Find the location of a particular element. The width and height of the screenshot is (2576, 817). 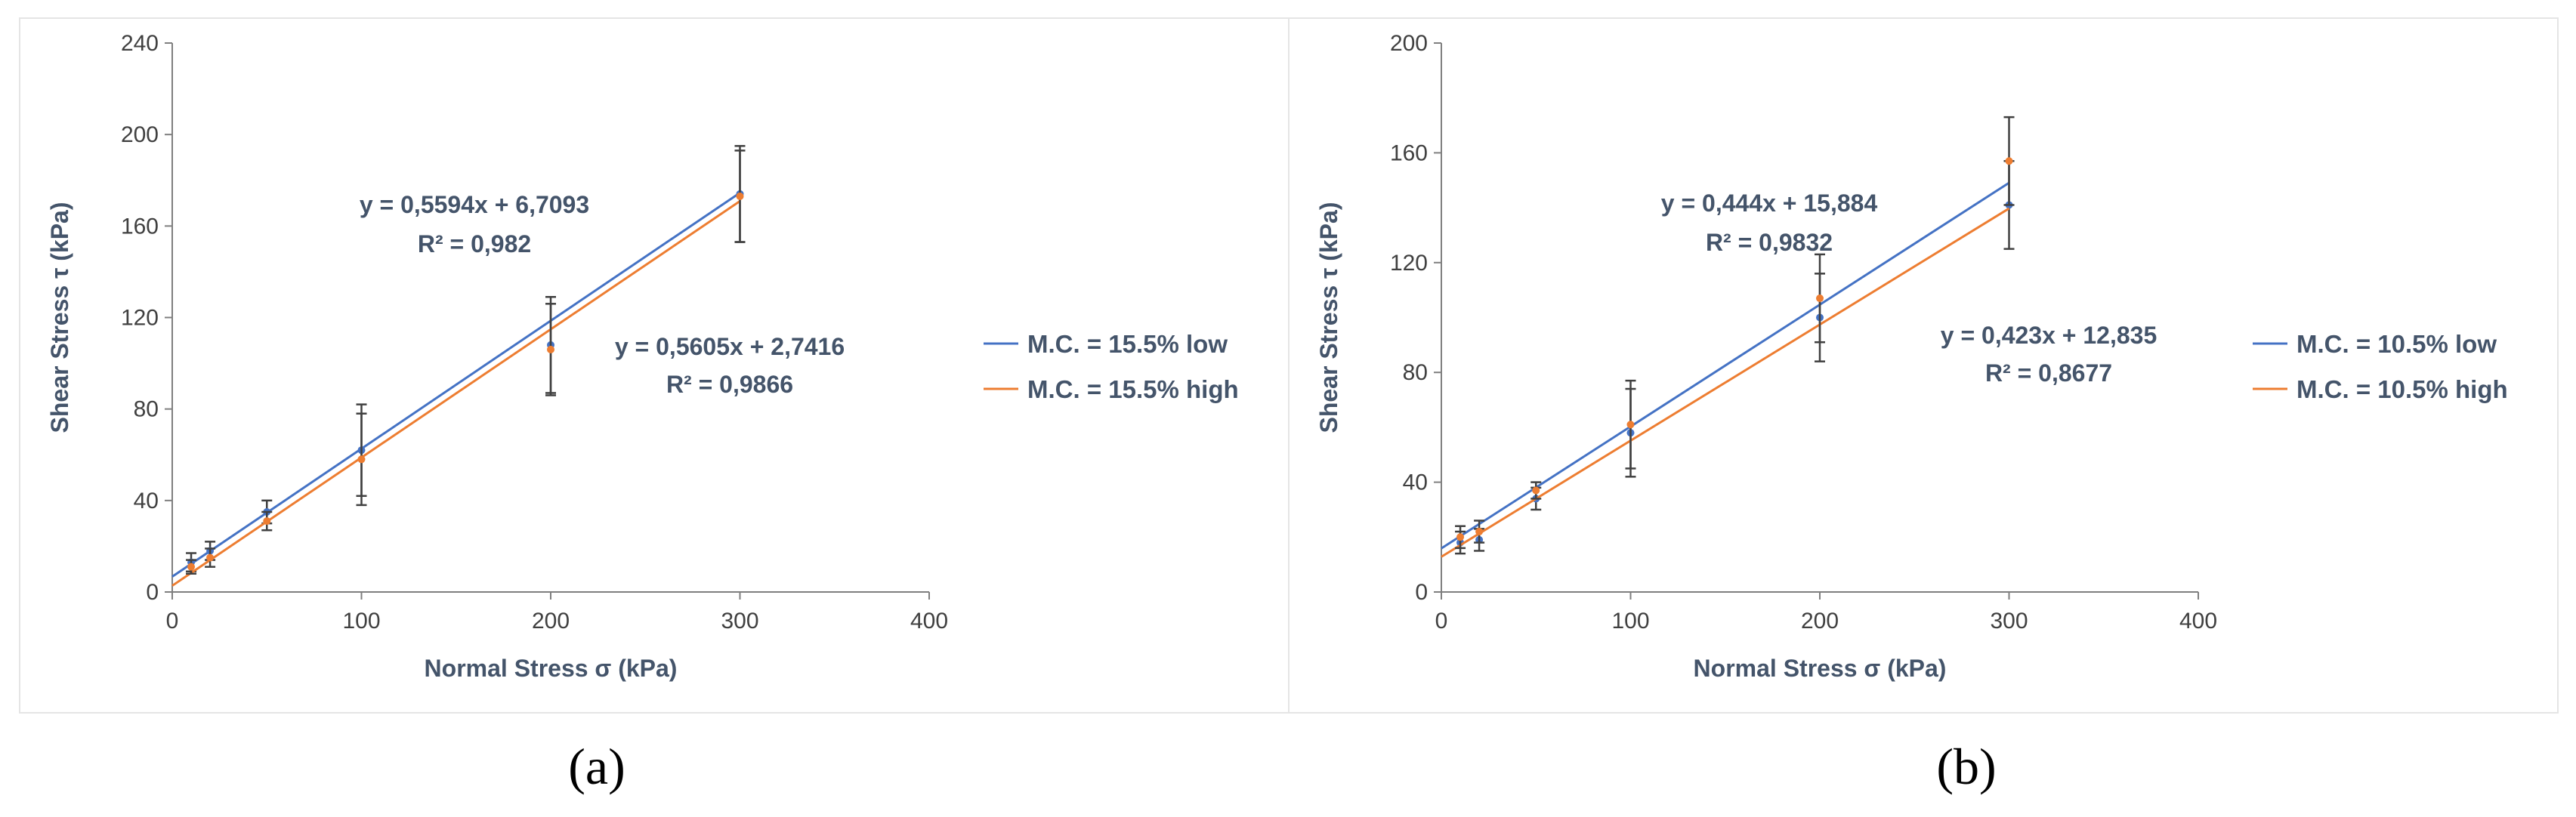

chart-b-x-tick-label: 0 is located at coordinates (1441, 621).